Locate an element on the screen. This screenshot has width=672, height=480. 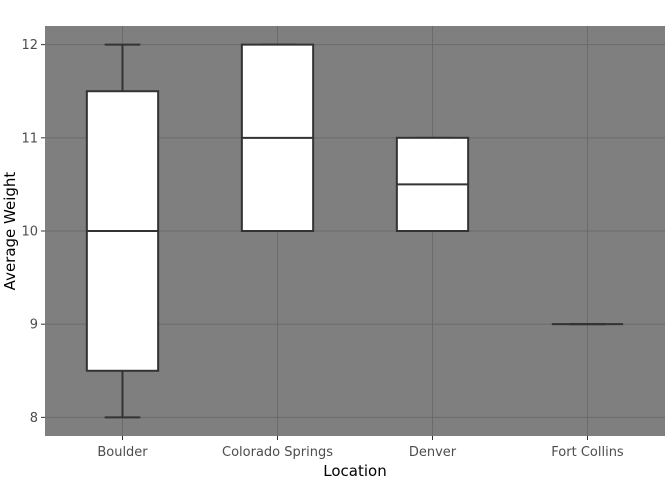
x-tick-label: Colorado Springs is located at coordinates (277, 452).